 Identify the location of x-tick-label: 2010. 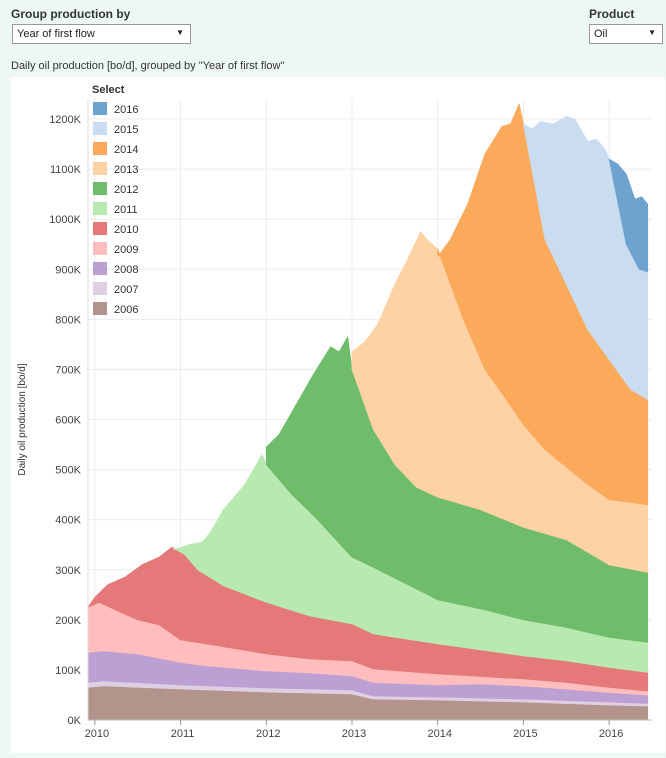
(97, 734).